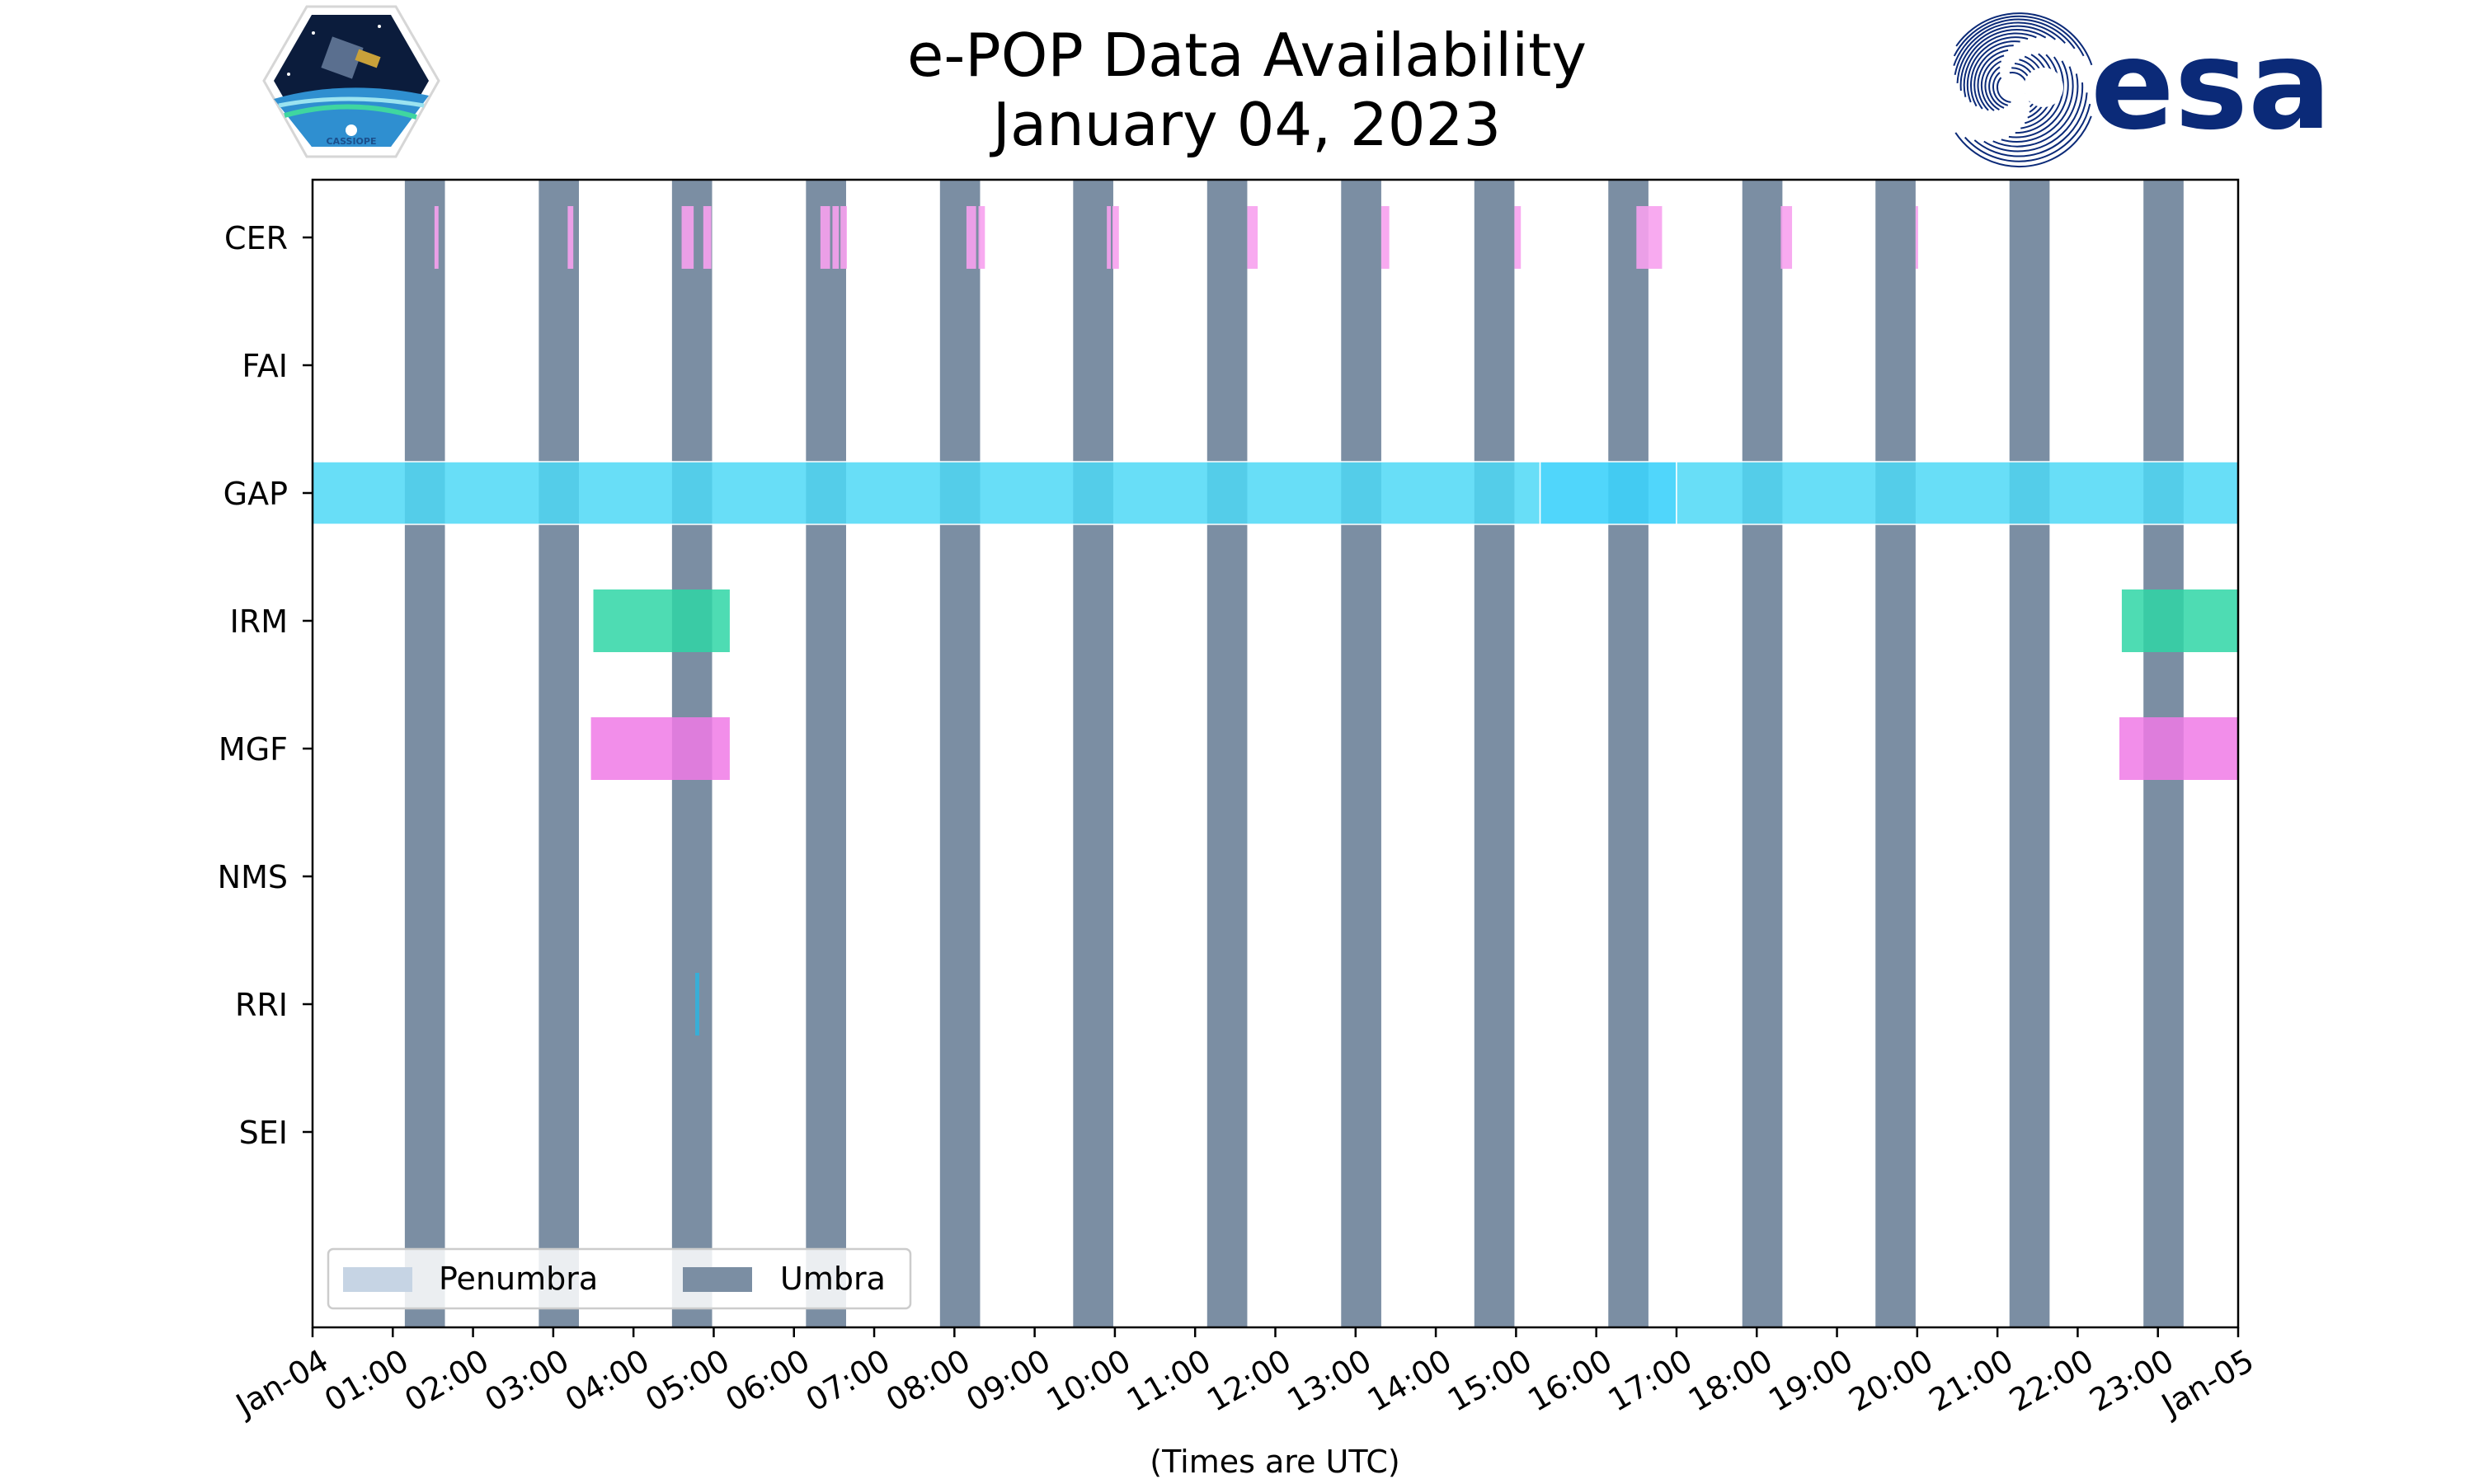 The width and height of the screenshot is (2474, 1484). I want to click on y-axis: CER FAI GAP IRM MGF NMS RRI SEI, so click(265, 685).